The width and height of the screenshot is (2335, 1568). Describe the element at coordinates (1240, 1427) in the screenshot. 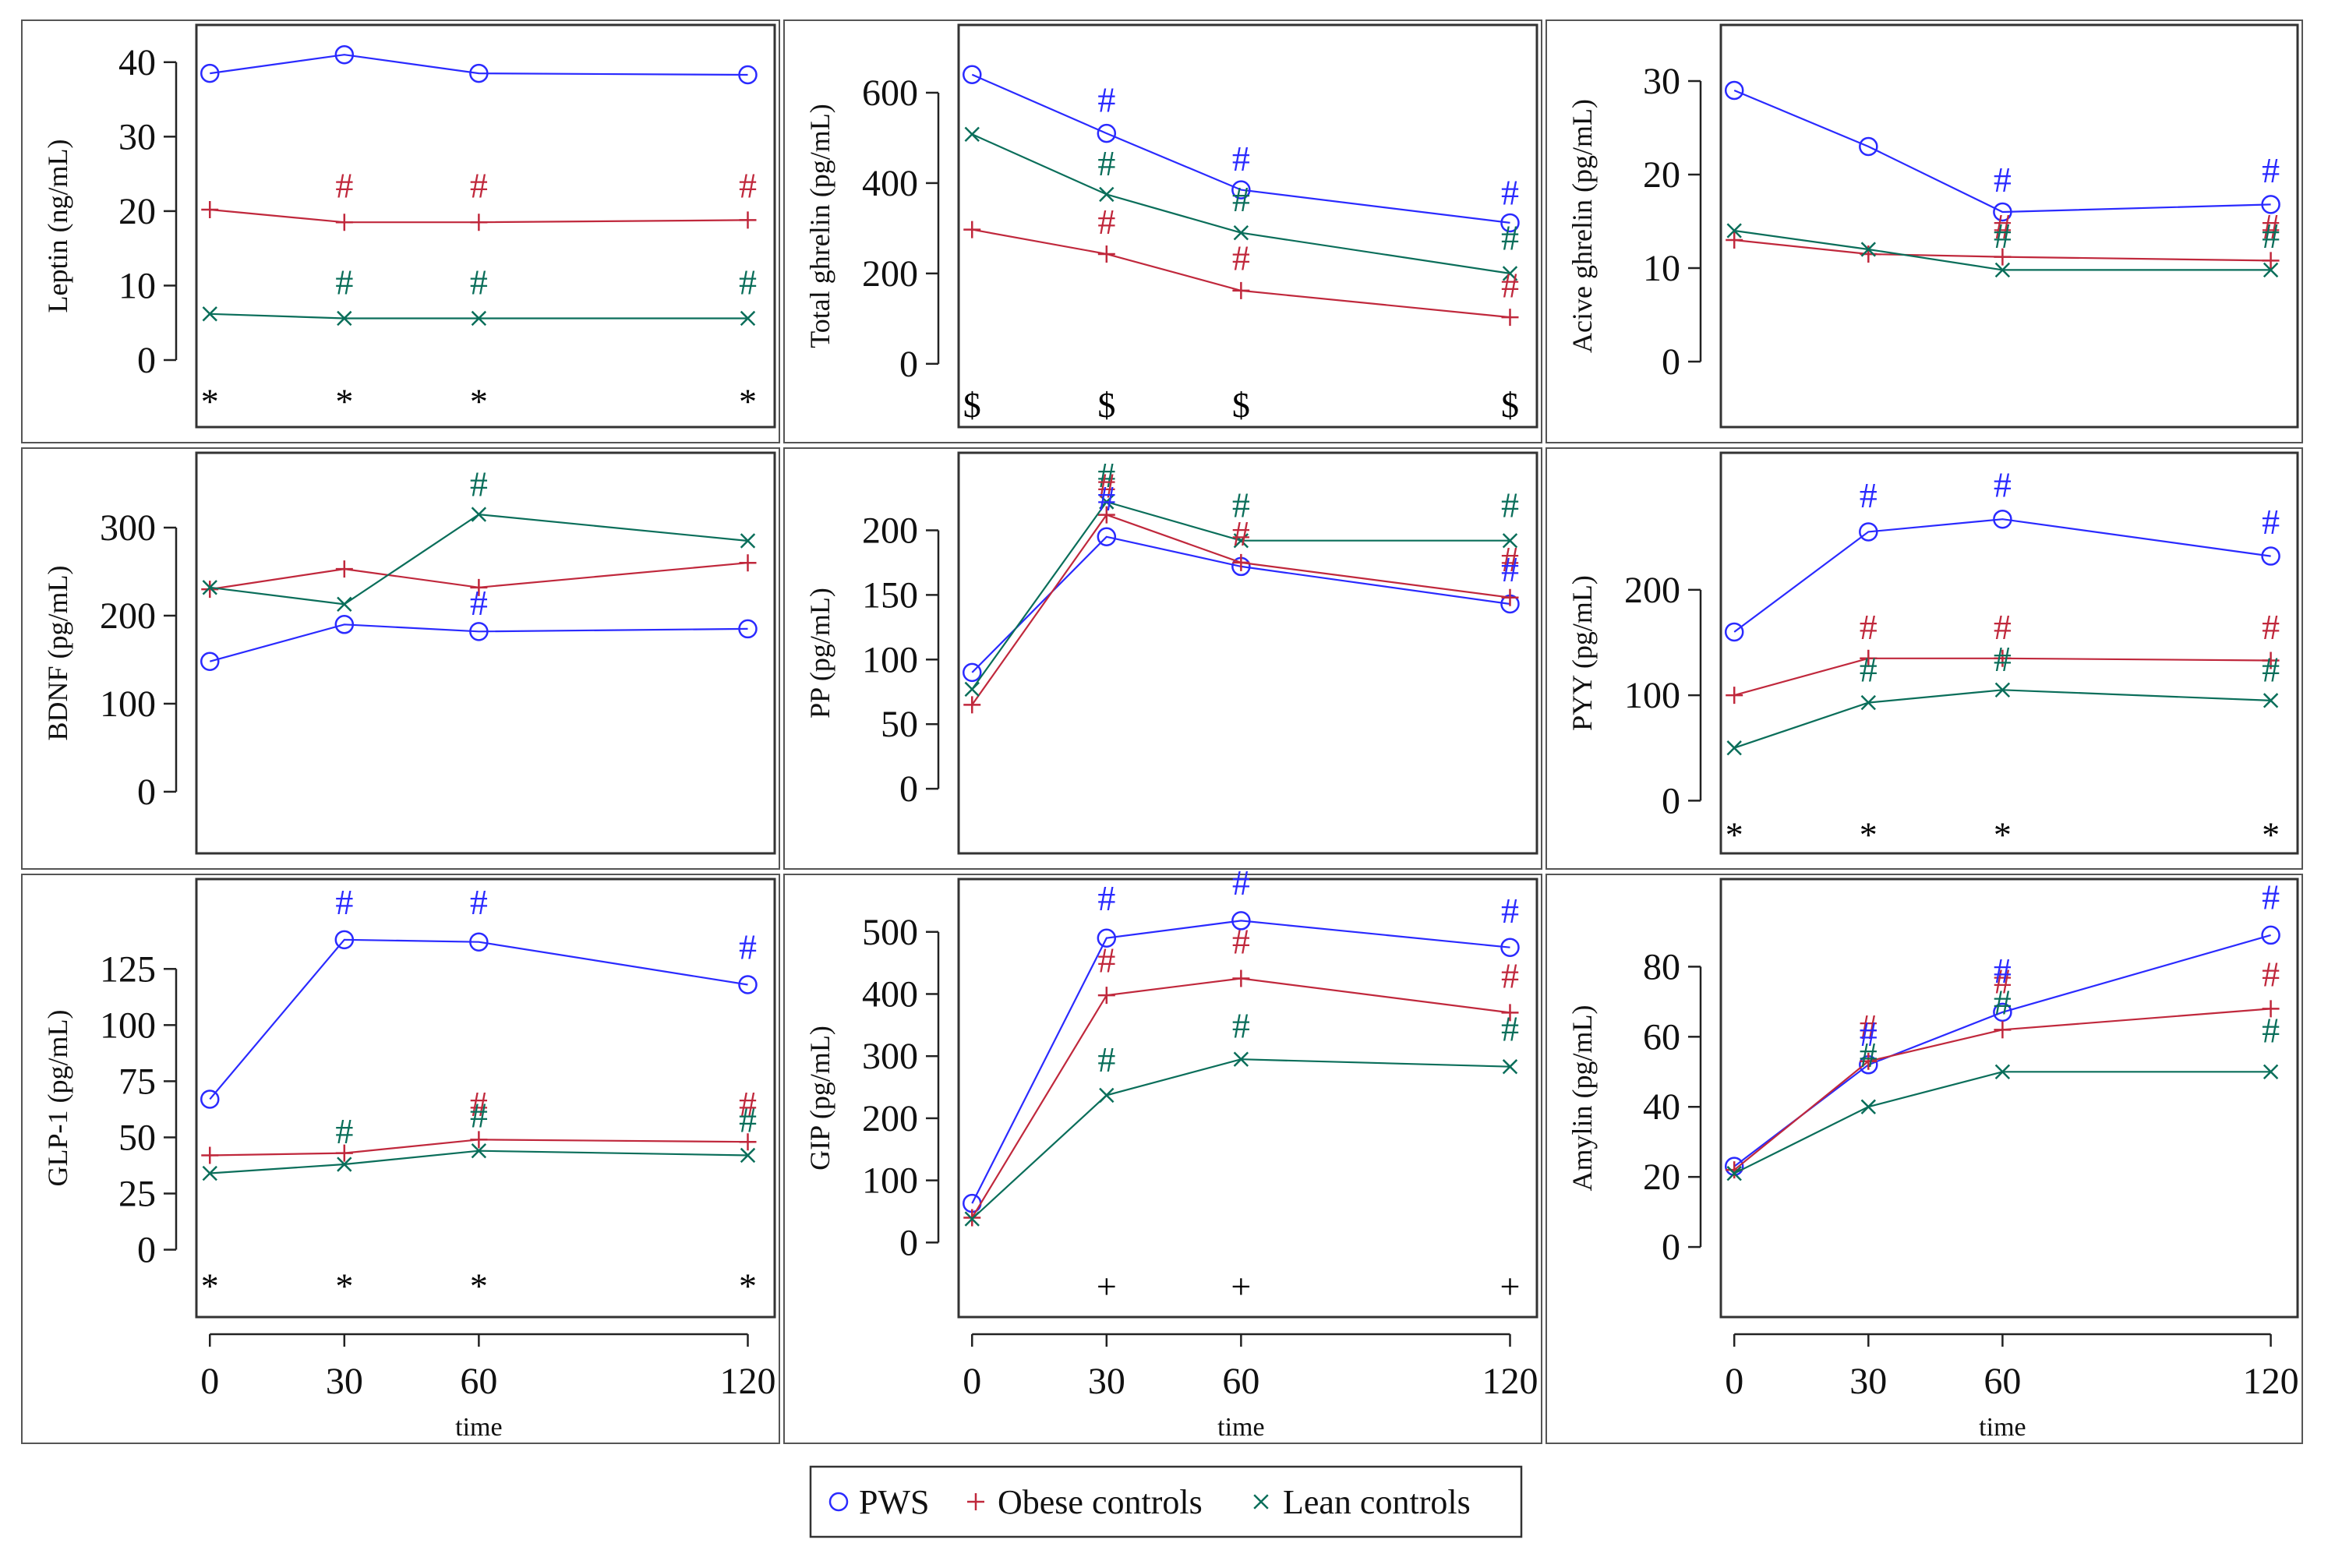

I see `x-axis-title: time` at that location.